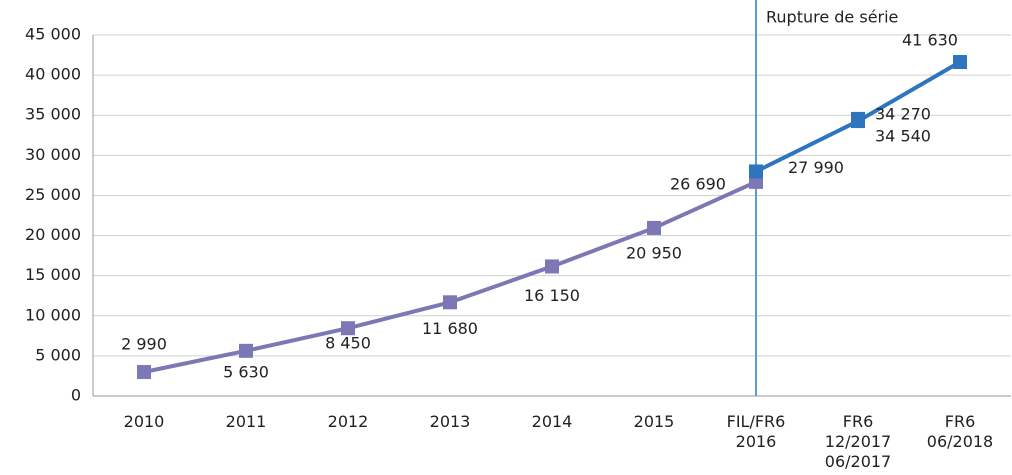  I want to click on data-label: 20 950, so click(654, 252).